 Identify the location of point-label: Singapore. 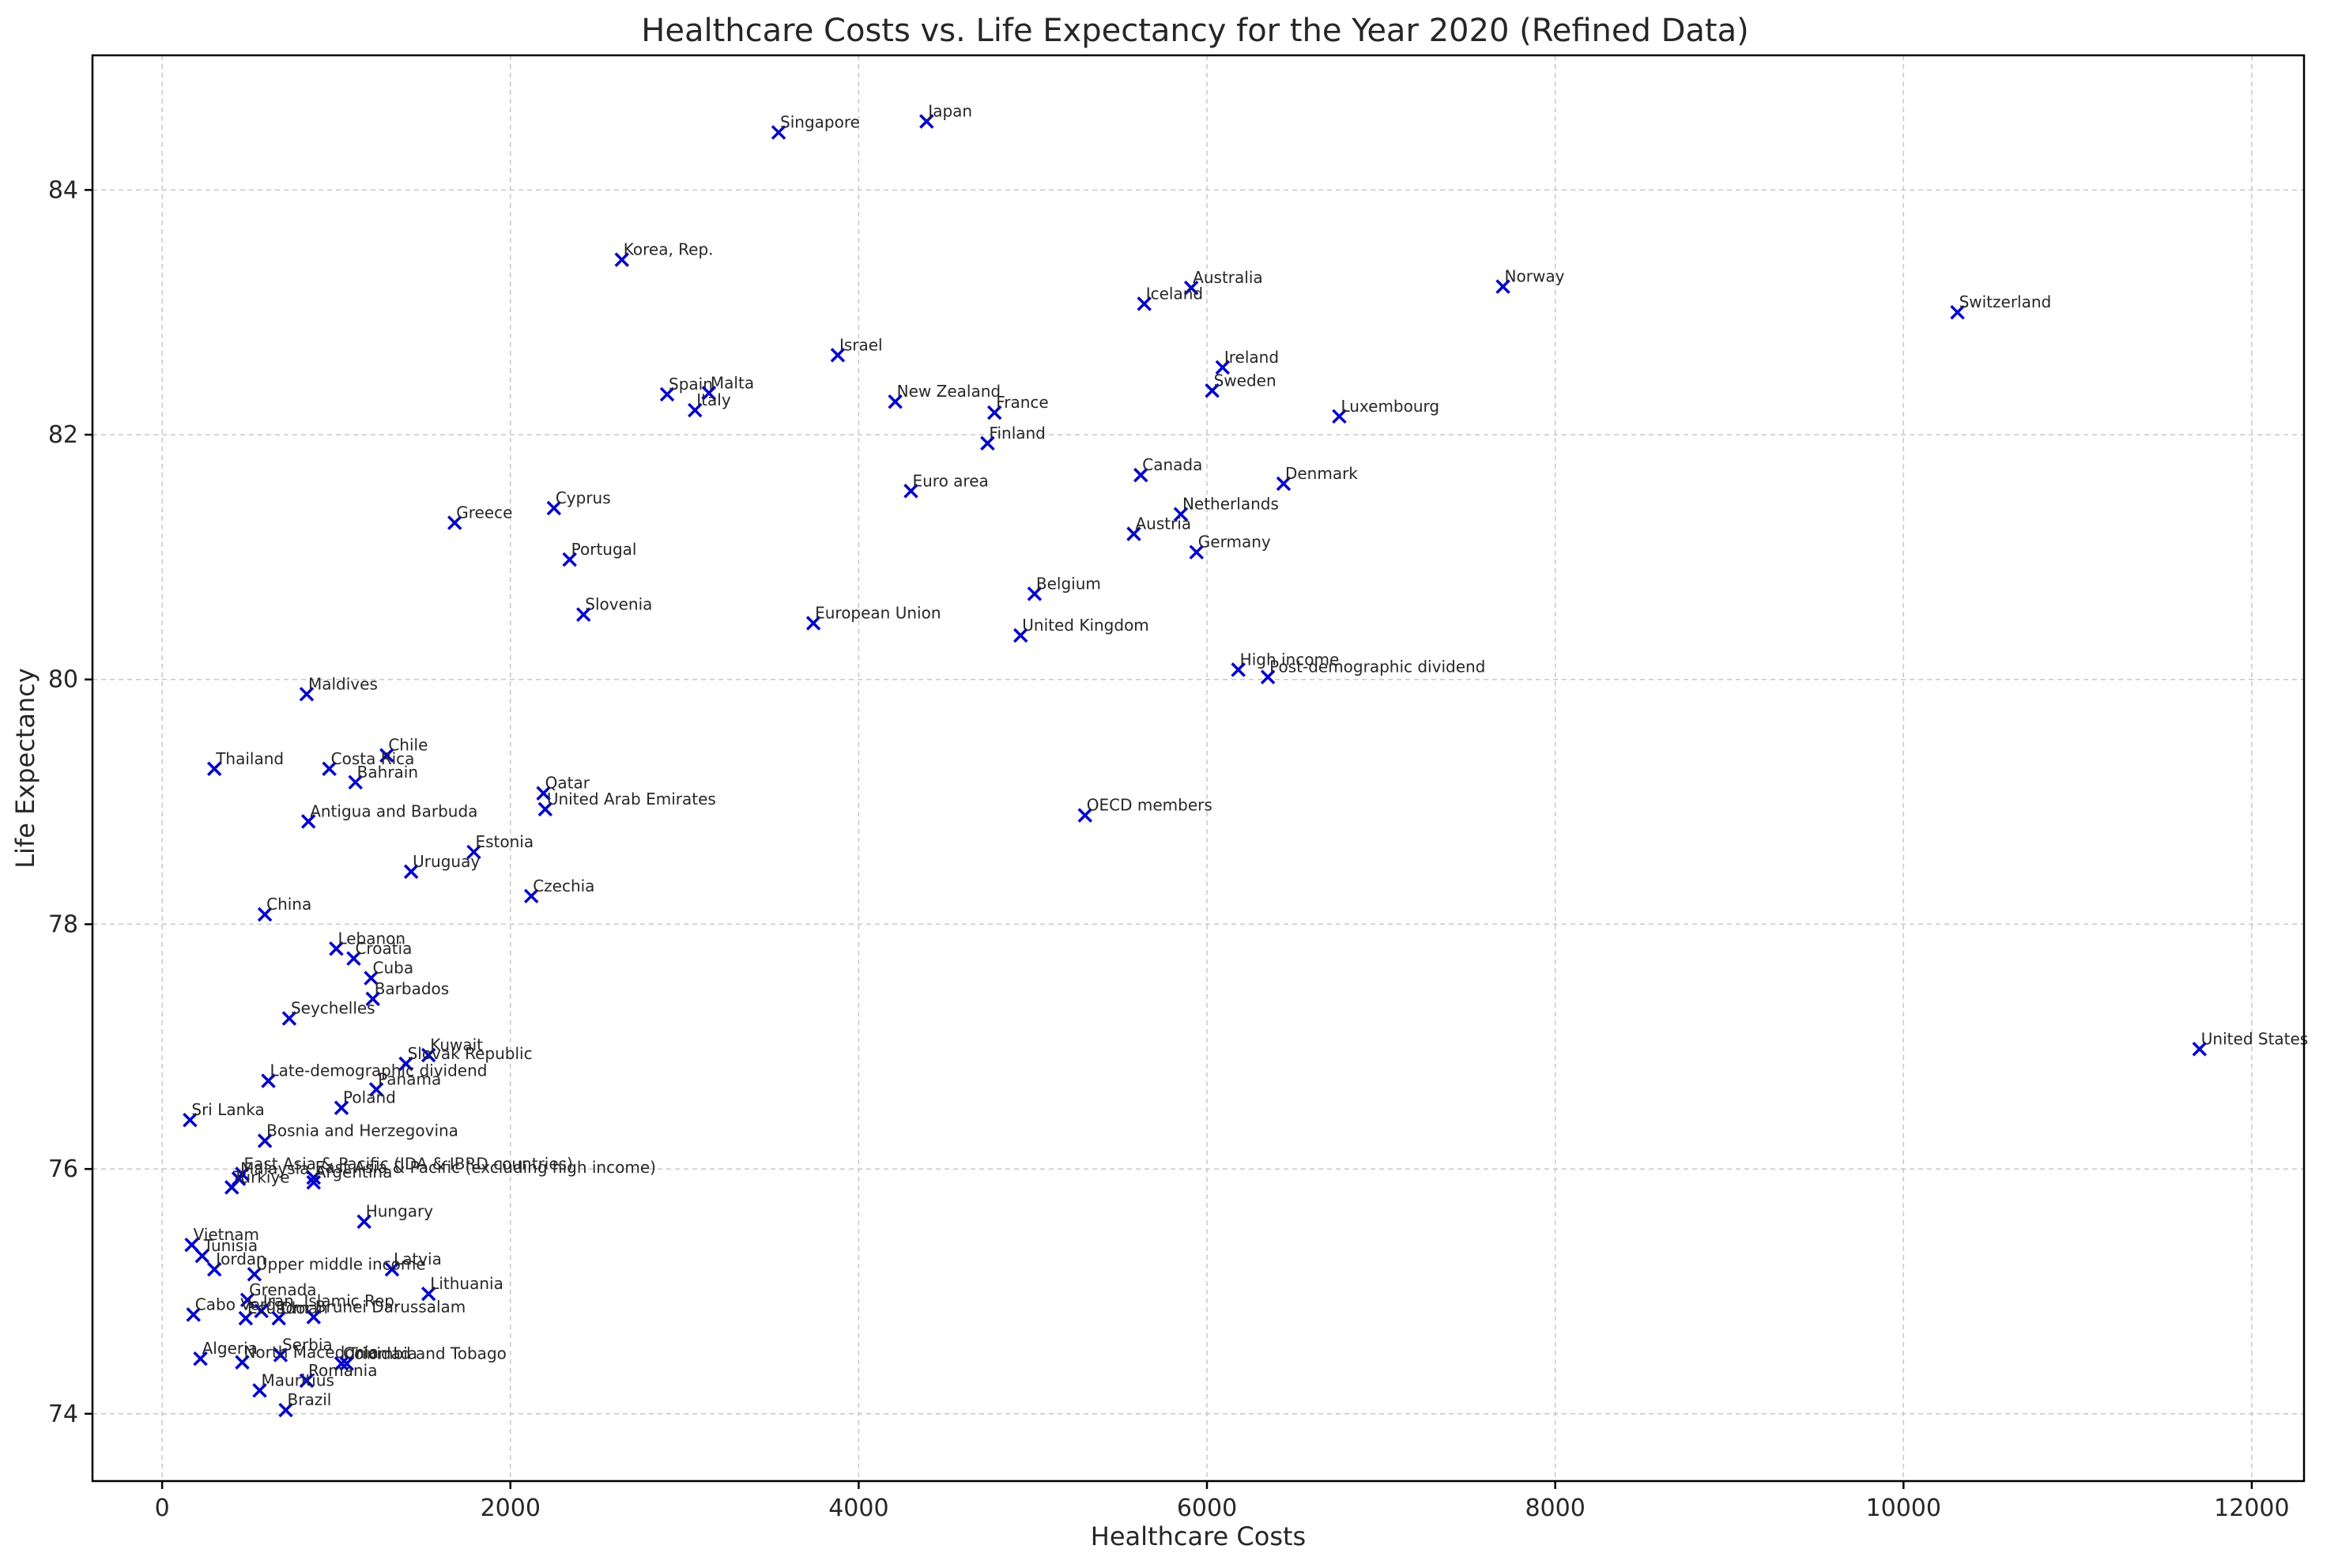
(820, 122).